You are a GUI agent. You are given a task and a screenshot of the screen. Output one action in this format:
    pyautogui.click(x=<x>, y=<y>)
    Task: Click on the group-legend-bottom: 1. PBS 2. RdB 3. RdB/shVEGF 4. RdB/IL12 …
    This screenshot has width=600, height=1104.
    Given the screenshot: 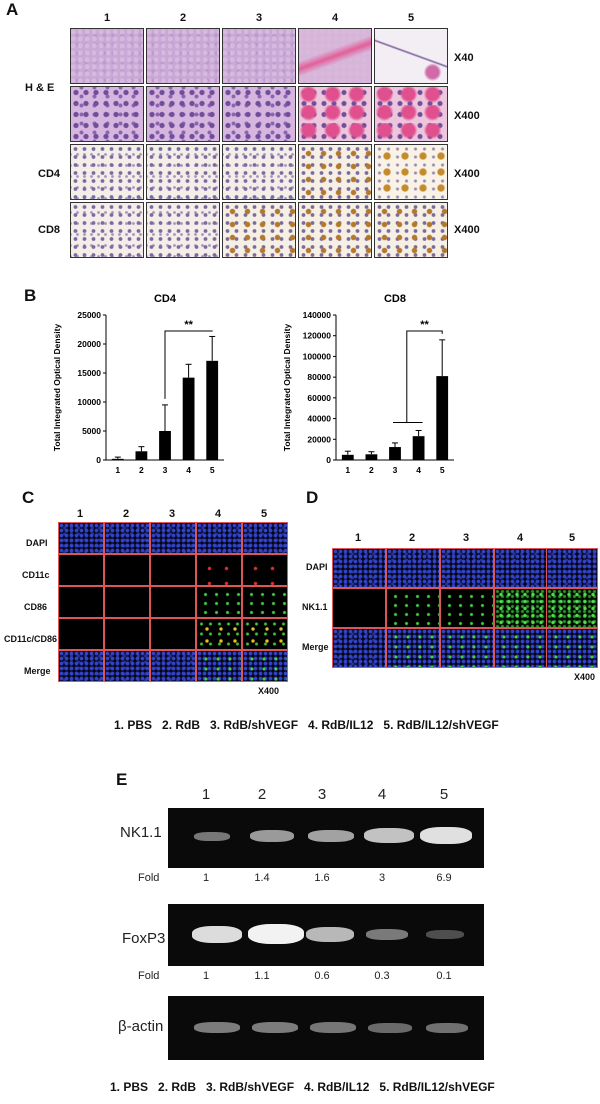 What is the action you would take?
    pyautogui.click(x=302, y=1087)
    